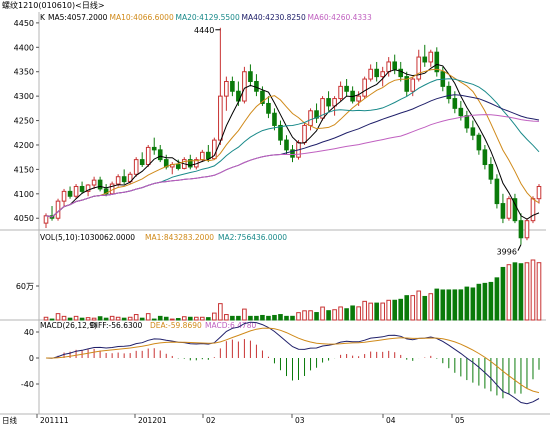  I want to click on high-label: 4440, so click(204, 30).